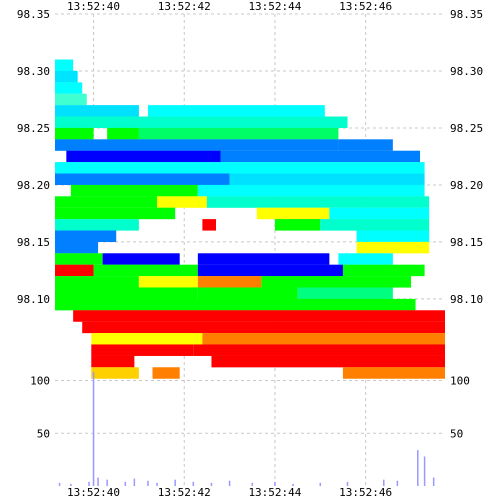  What do you see at coordinates (33, 242) in the screenshot?
I see `price-tick-label-left-4: 98.15` at bounding box center [33, 242].